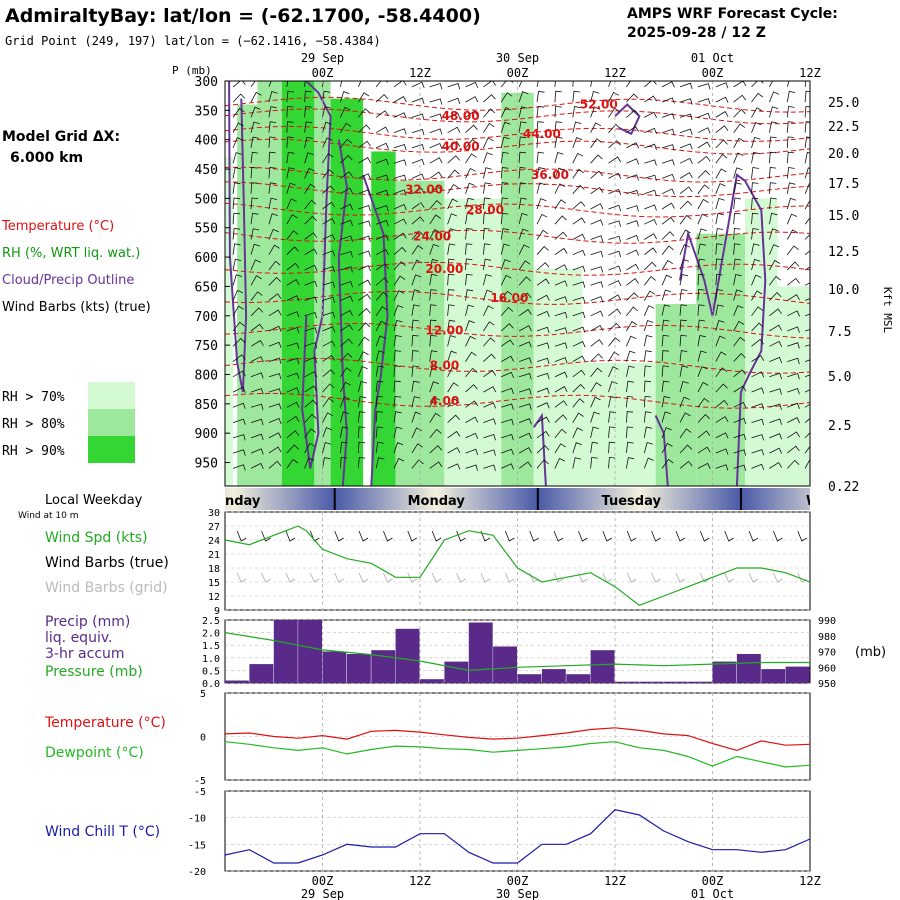 The image size is (900, 900). I want to click on isotherm-label: 24.00, so click(432, 237).